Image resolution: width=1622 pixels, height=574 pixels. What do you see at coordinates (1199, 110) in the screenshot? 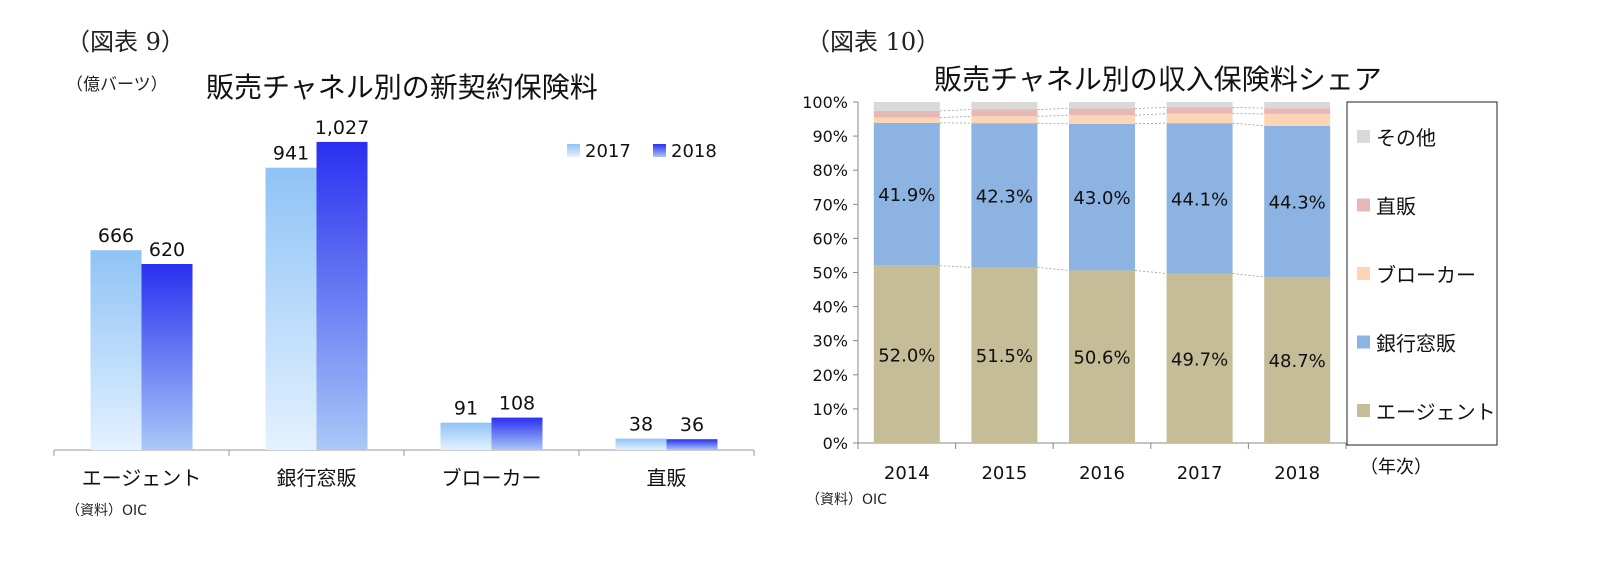
I see `segment-4-2017` at bounding box center [1199, 110].